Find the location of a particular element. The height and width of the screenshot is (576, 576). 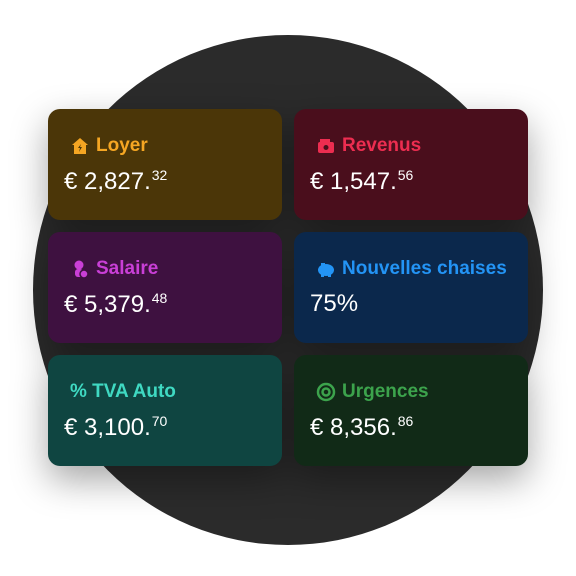

card-amount: 75% is located at coordinates (334, 304).